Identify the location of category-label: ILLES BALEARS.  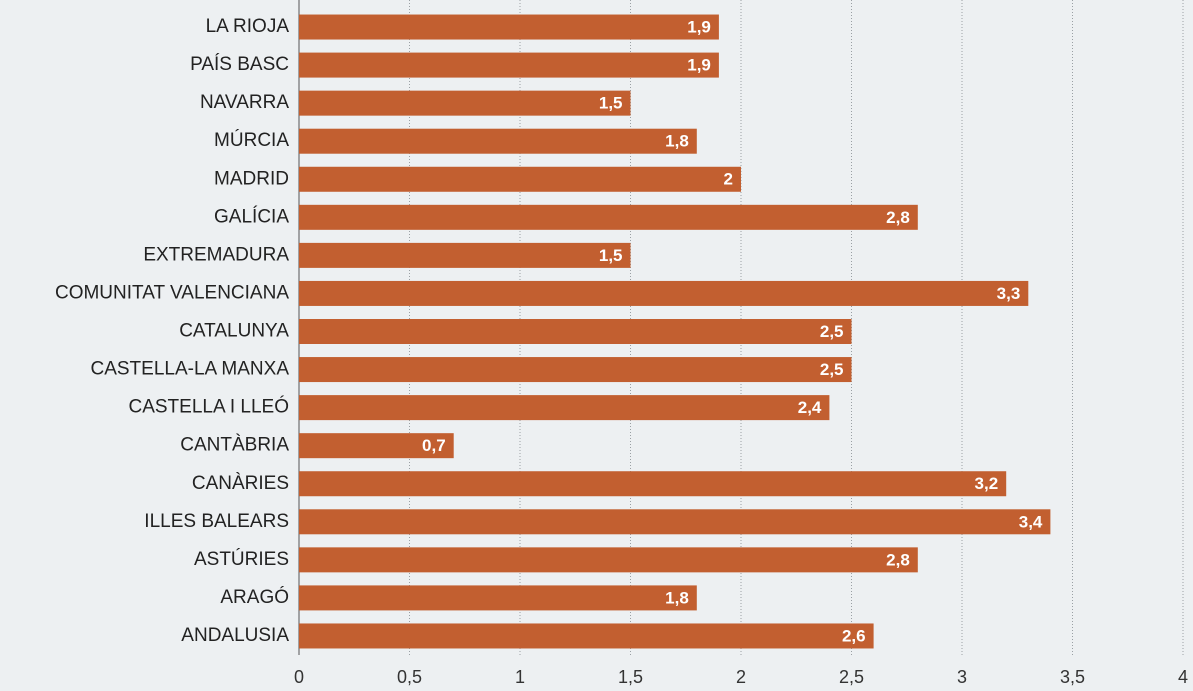
(216, 521).